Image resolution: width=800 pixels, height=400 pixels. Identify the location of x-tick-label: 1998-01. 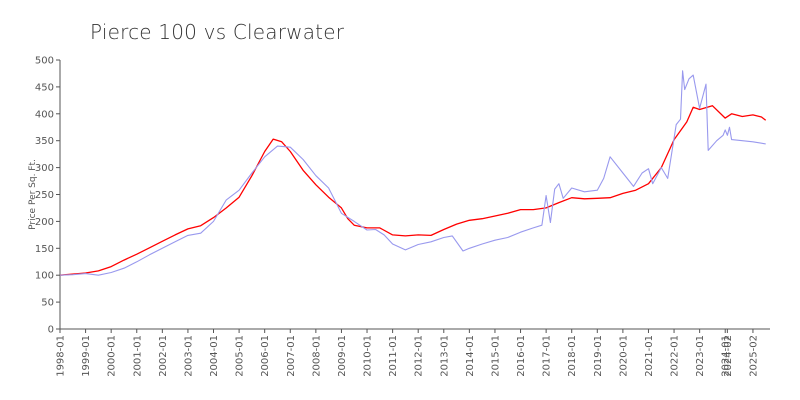
(61, 356).